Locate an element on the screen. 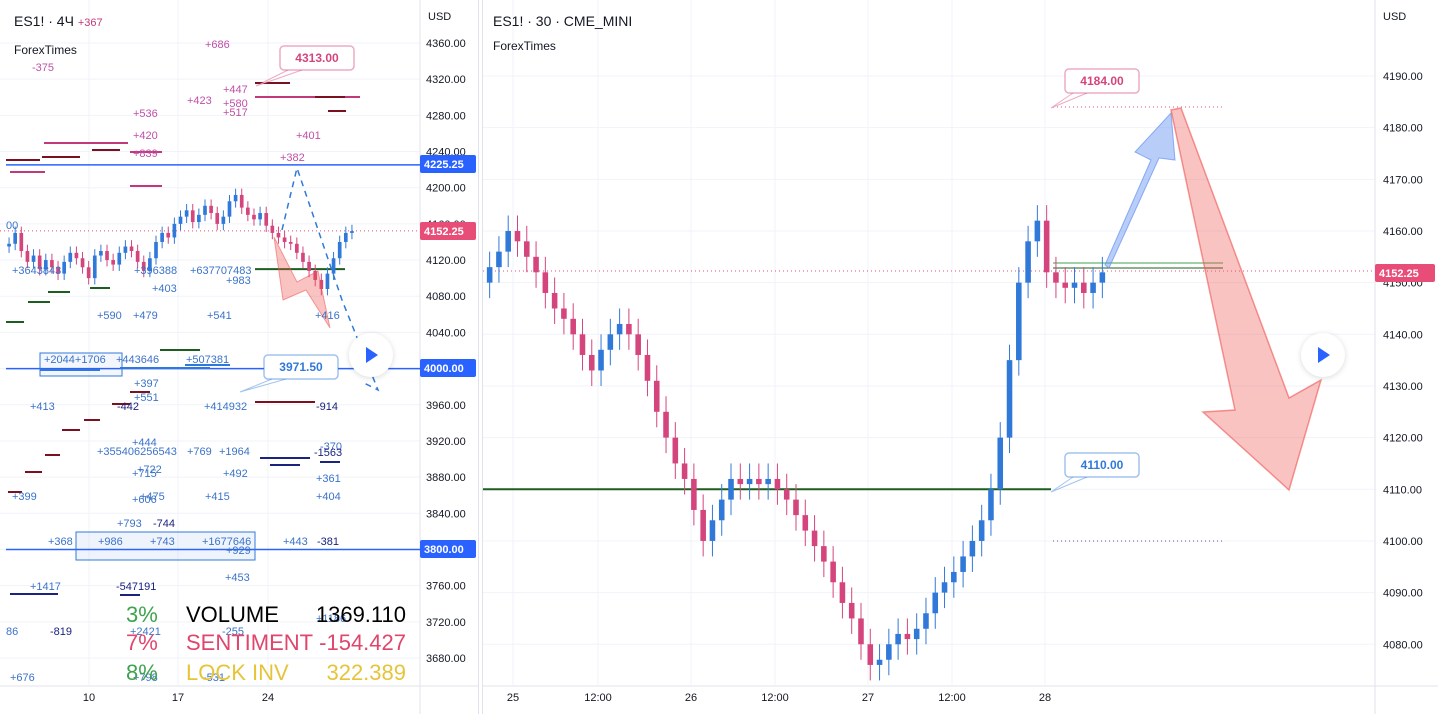  left-flow-label: +769 is located at coordinates (199, 452).